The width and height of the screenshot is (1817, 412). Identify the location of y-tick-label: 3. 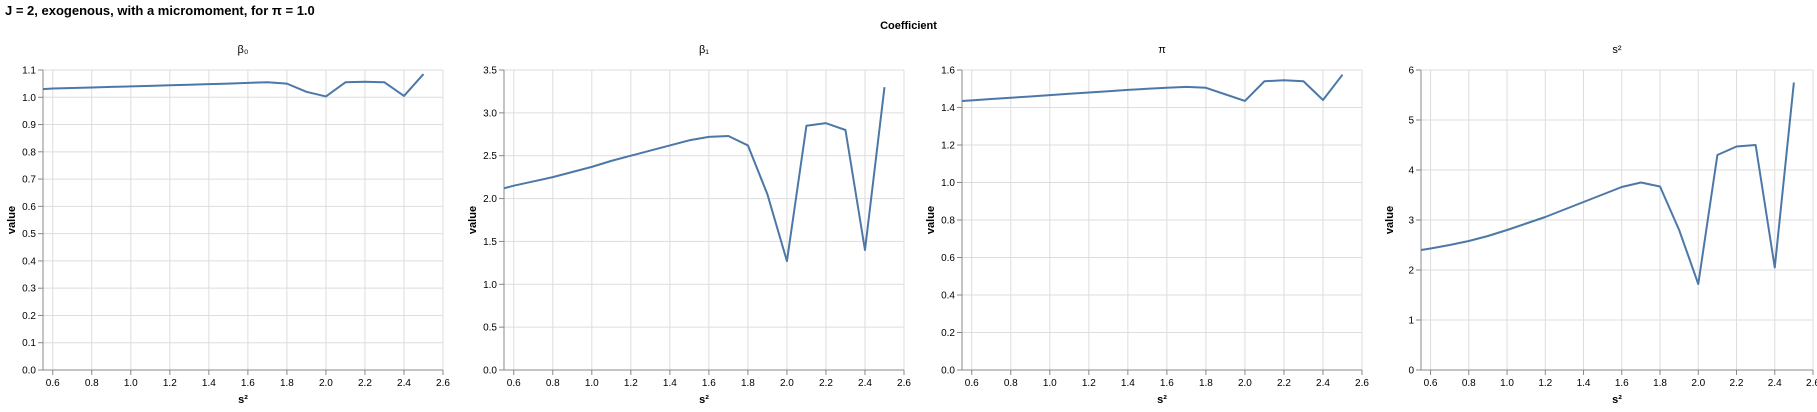
(1411, 221).